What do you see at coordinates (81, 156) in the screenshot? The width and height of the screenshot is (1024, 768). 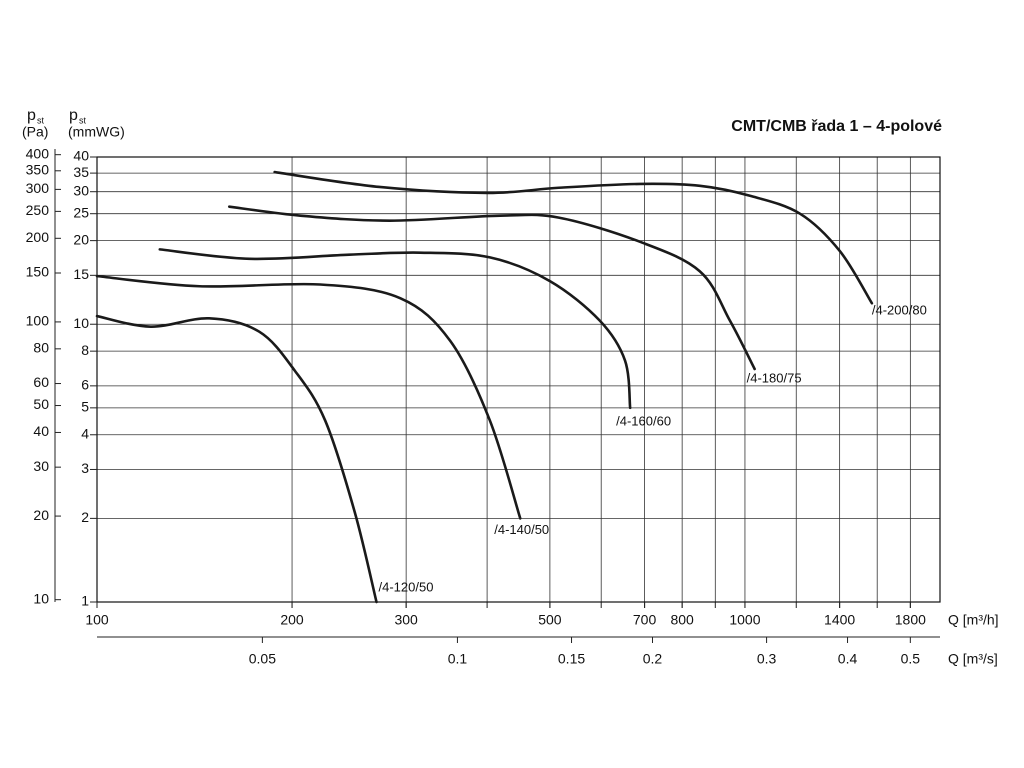 I see `y-tick-label: 40` at bounding box center [81, 156].